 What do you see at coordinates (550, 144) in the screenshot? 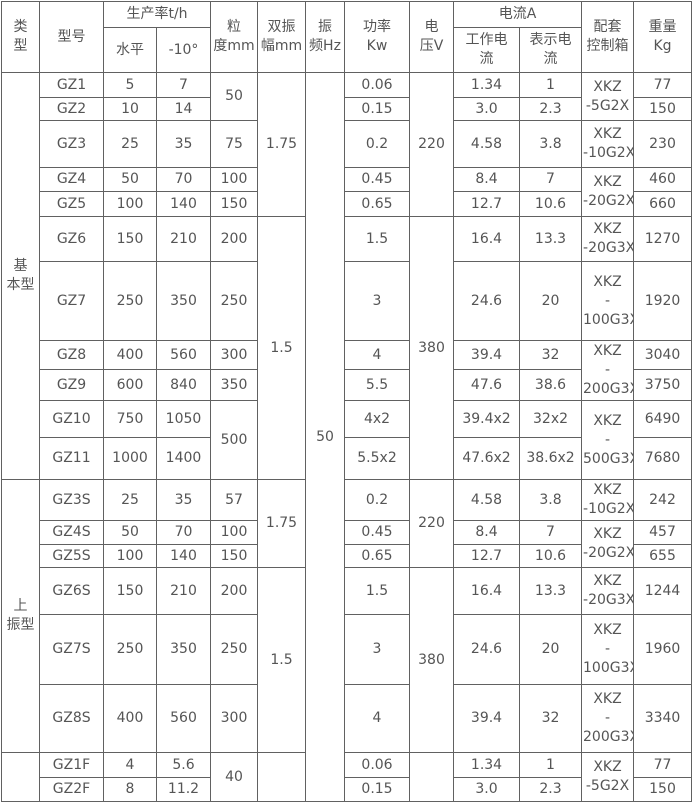
I see `display-current-cell: 3.8` at bounding box center [550, 144].